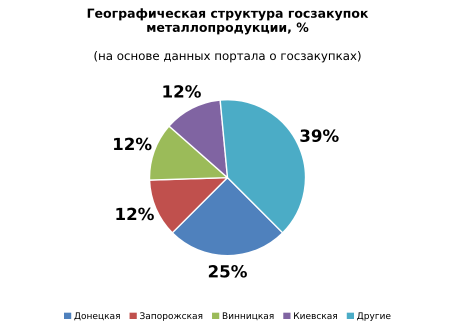 The image size is (455, 329). What do you see at coordinates (228, 21) in the screenshot?
I see `chart-title: Географическая структура госзакупок металлопродукции, %` at bounding box center [228, 21].